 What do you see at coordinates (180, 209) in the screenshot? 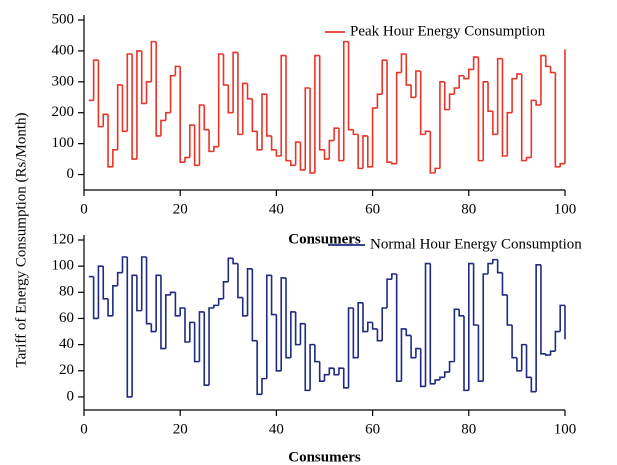
I see `x-tick-label: 20` at bounding box center [180, 209].